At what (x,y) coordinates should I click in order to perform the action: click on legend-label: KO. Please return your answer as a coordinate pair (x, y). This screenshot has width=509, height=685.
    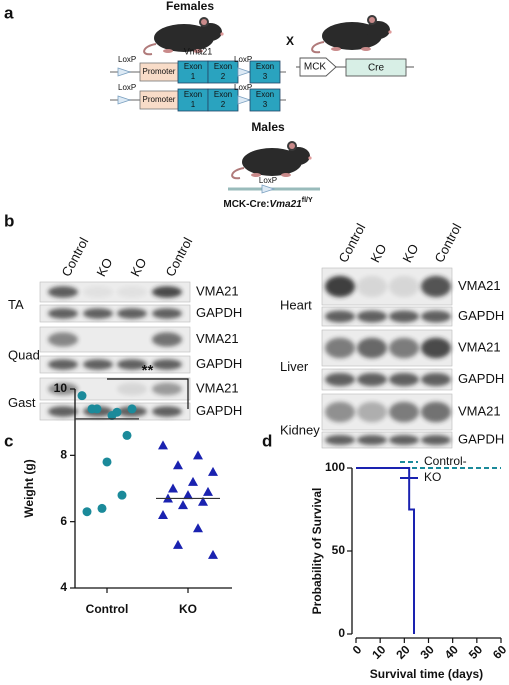
    Looking at the image, I should click on (432, 477).